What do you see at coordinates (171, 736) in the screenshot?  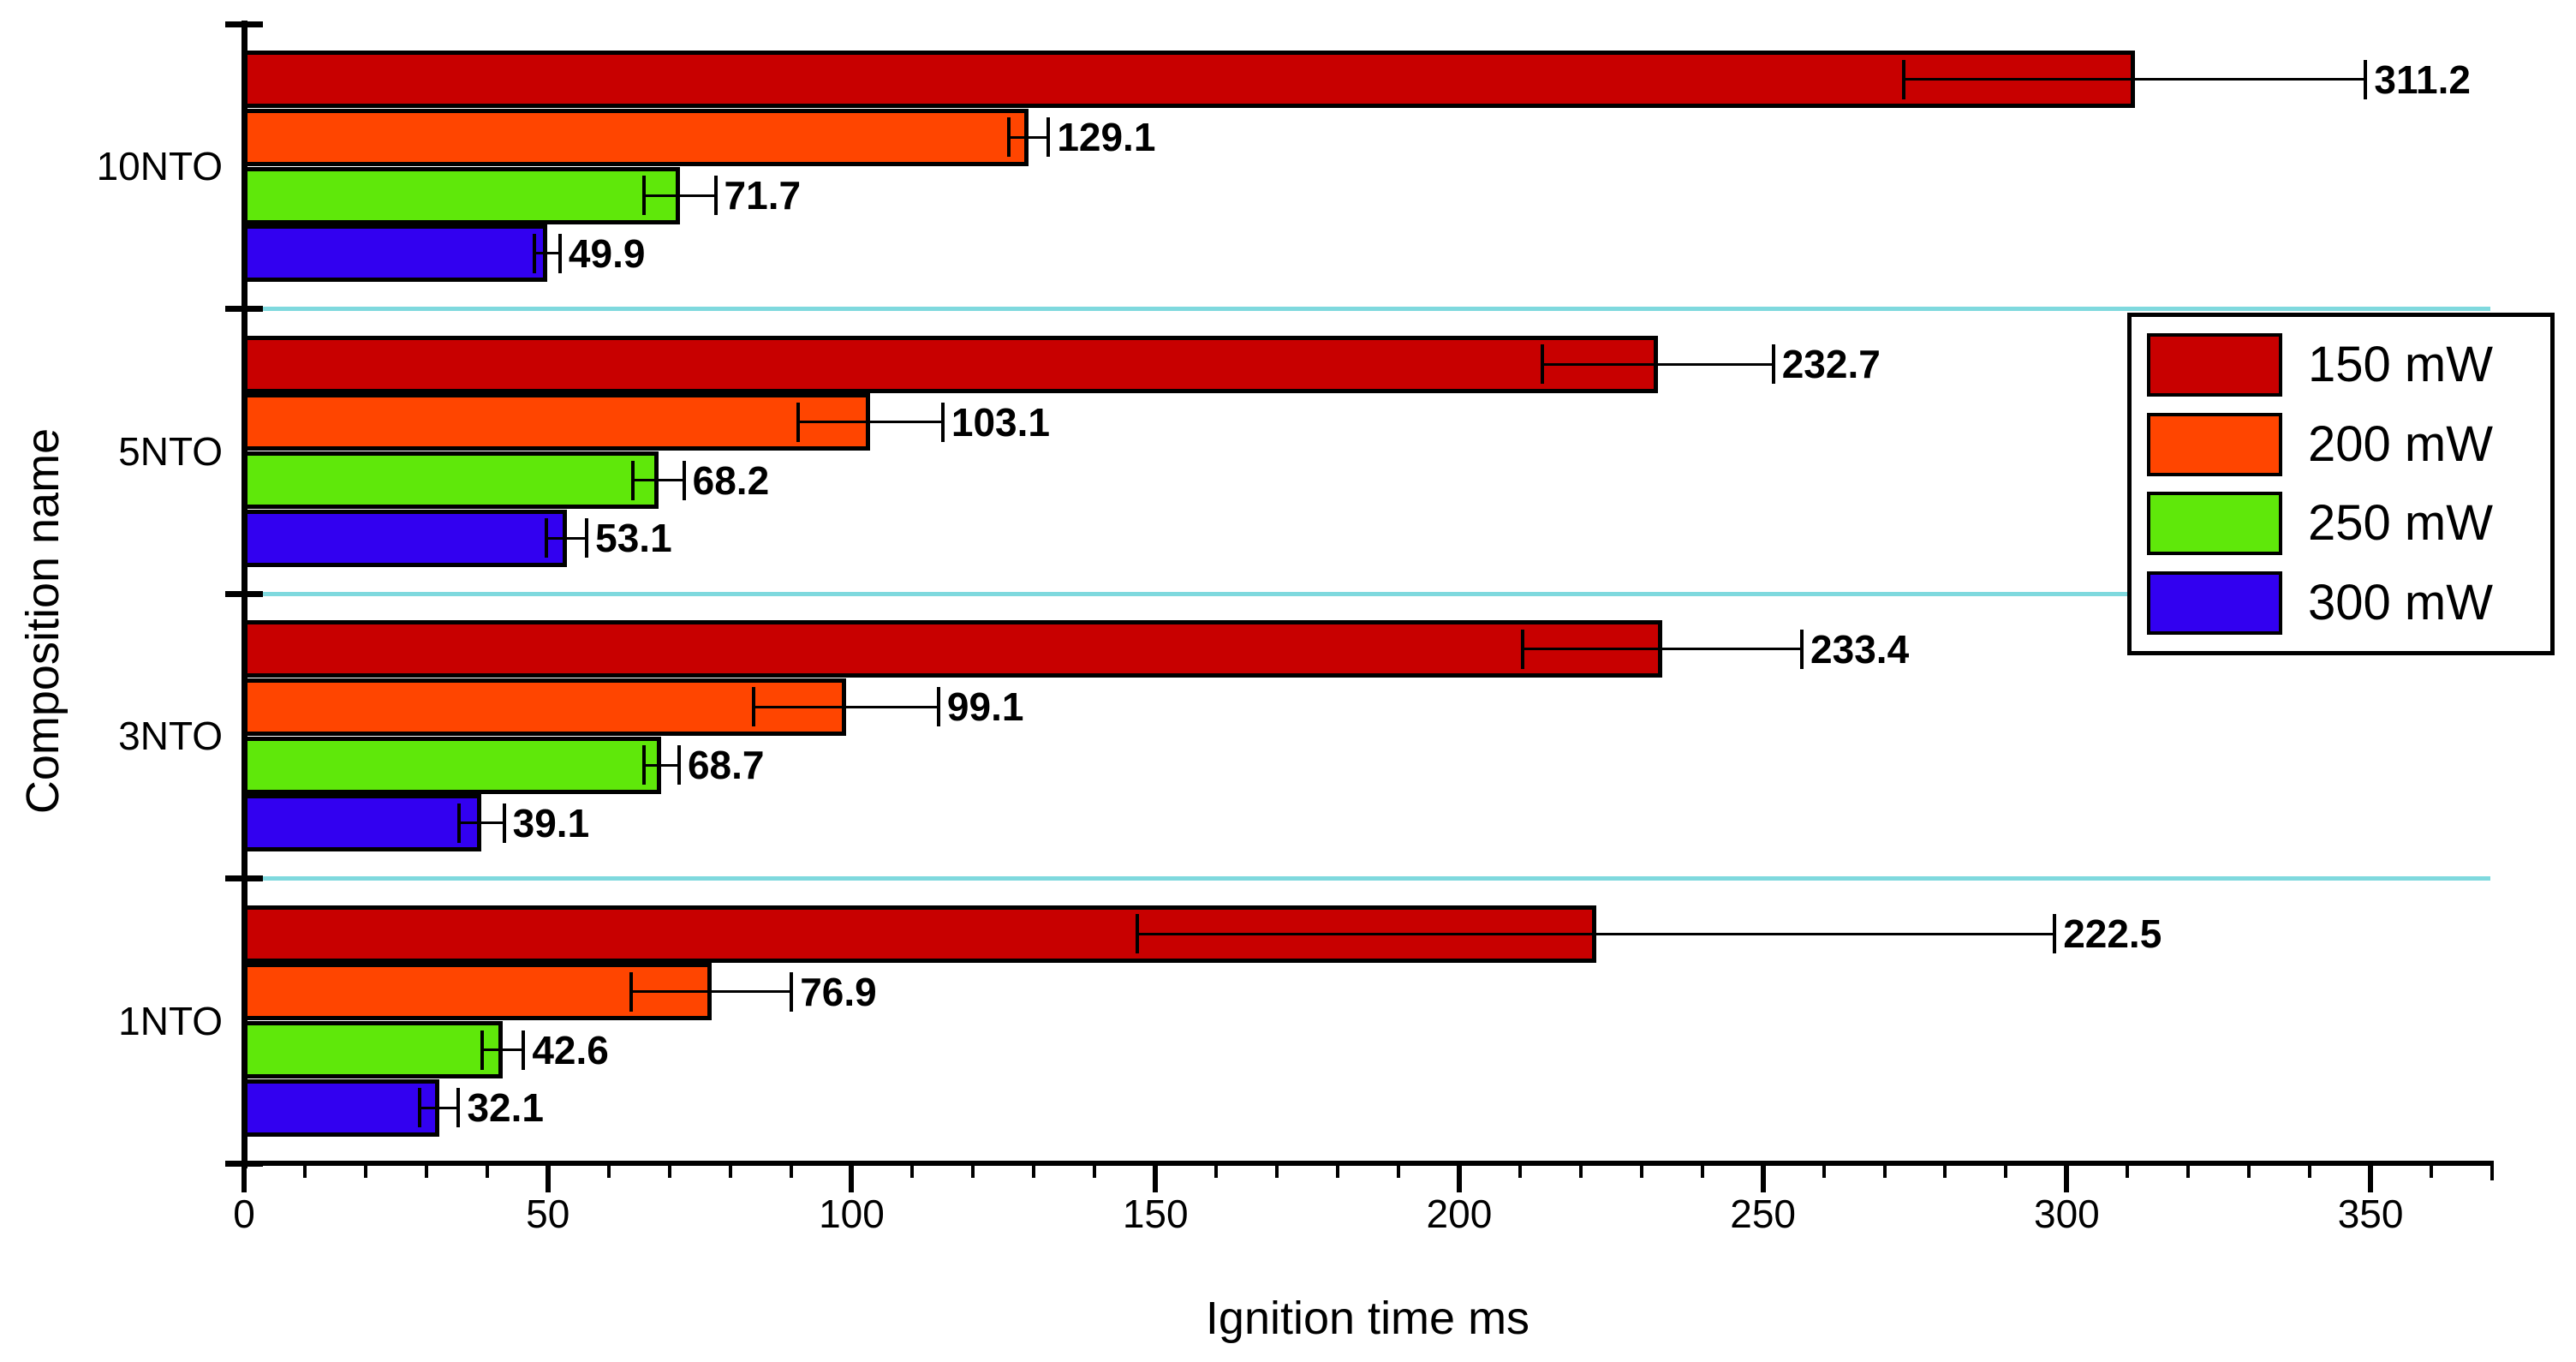 I see `y-axis-category-label: 3NTO` at bounding box center [171, 736].